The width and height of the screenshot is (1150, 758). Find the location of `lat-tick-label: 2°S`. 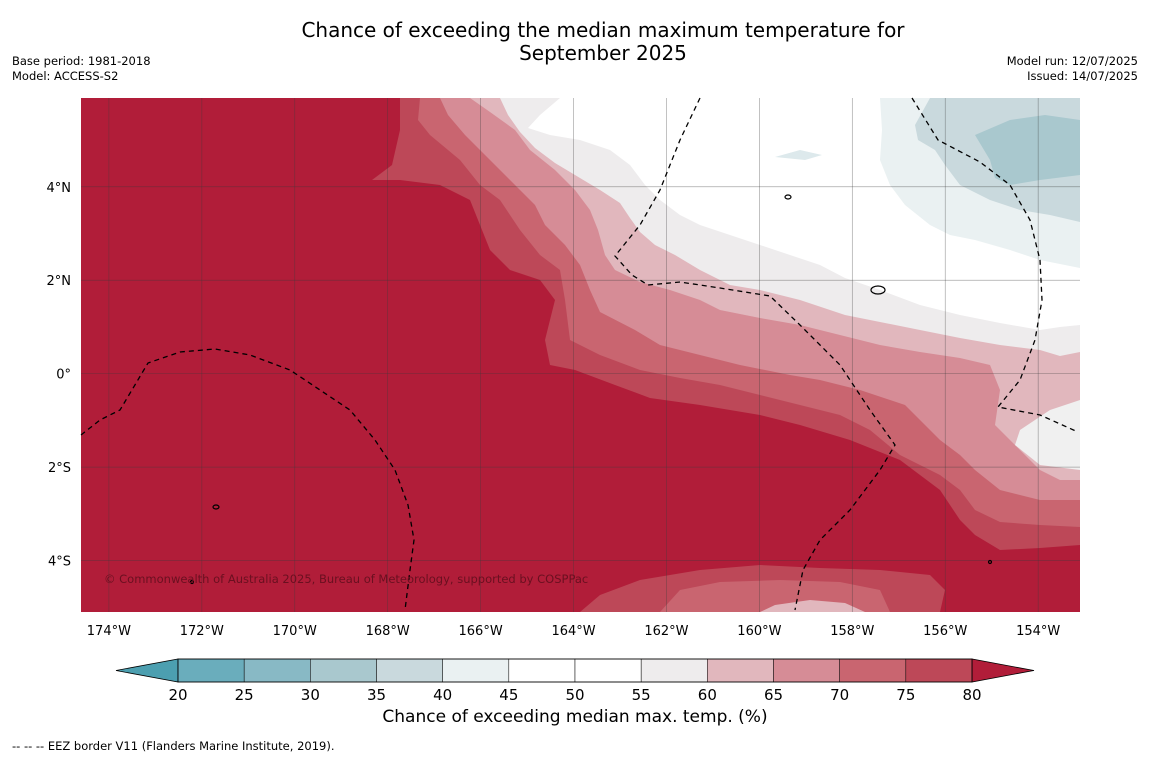

lat-tick-label: 2°S is located at coordinates (59, 468).